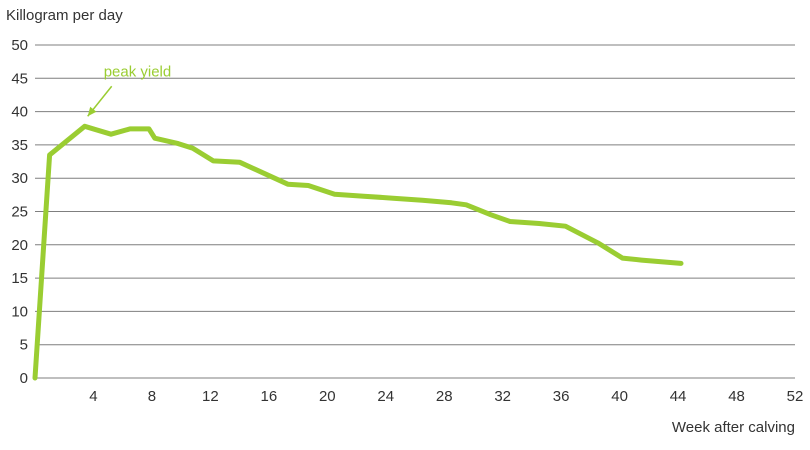  Describe the element at coordinates (138, 71) in the screenshot. I see `annotation-peak-yield-label: peak yield` at that location.